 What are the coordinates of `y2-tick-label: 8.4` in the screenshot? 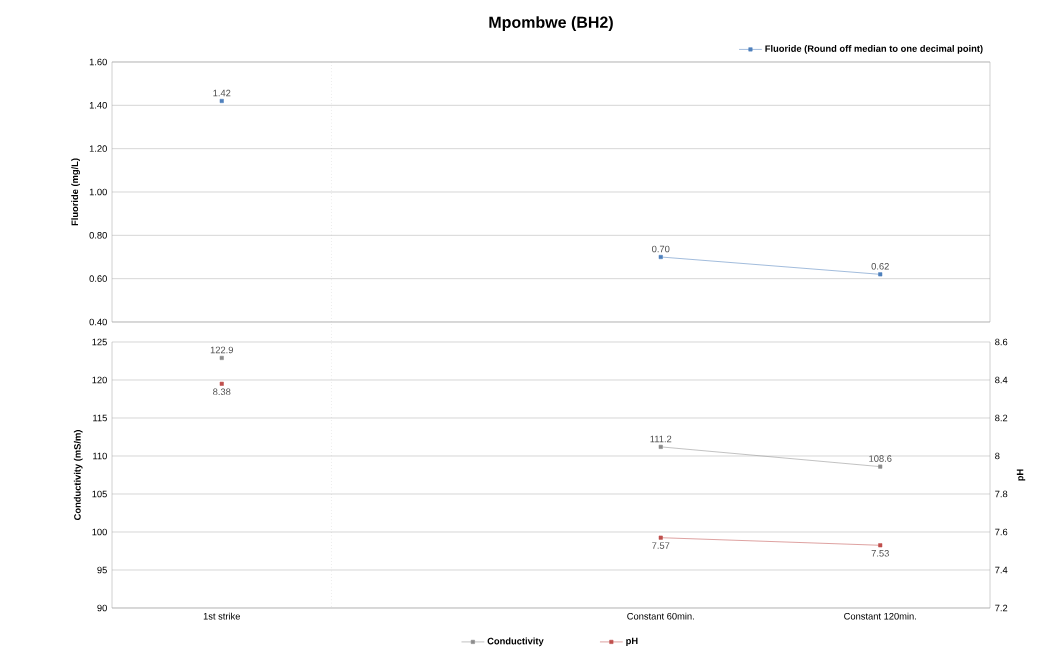 It's located at (1001, 380).